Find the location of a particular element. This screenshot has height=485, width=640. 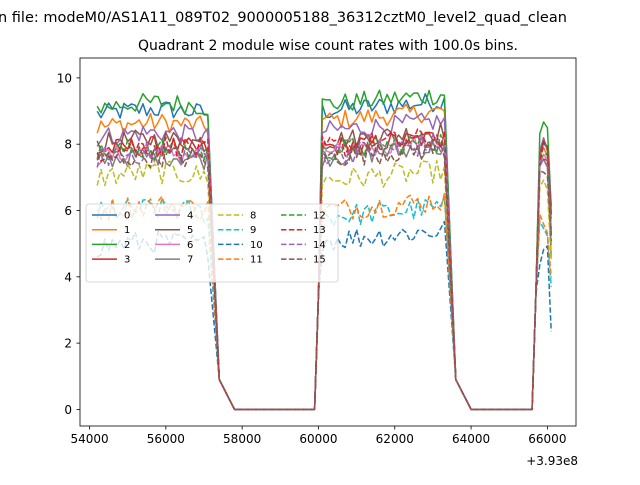

legend-label-0: 0 is located at coordinates (127, 216).